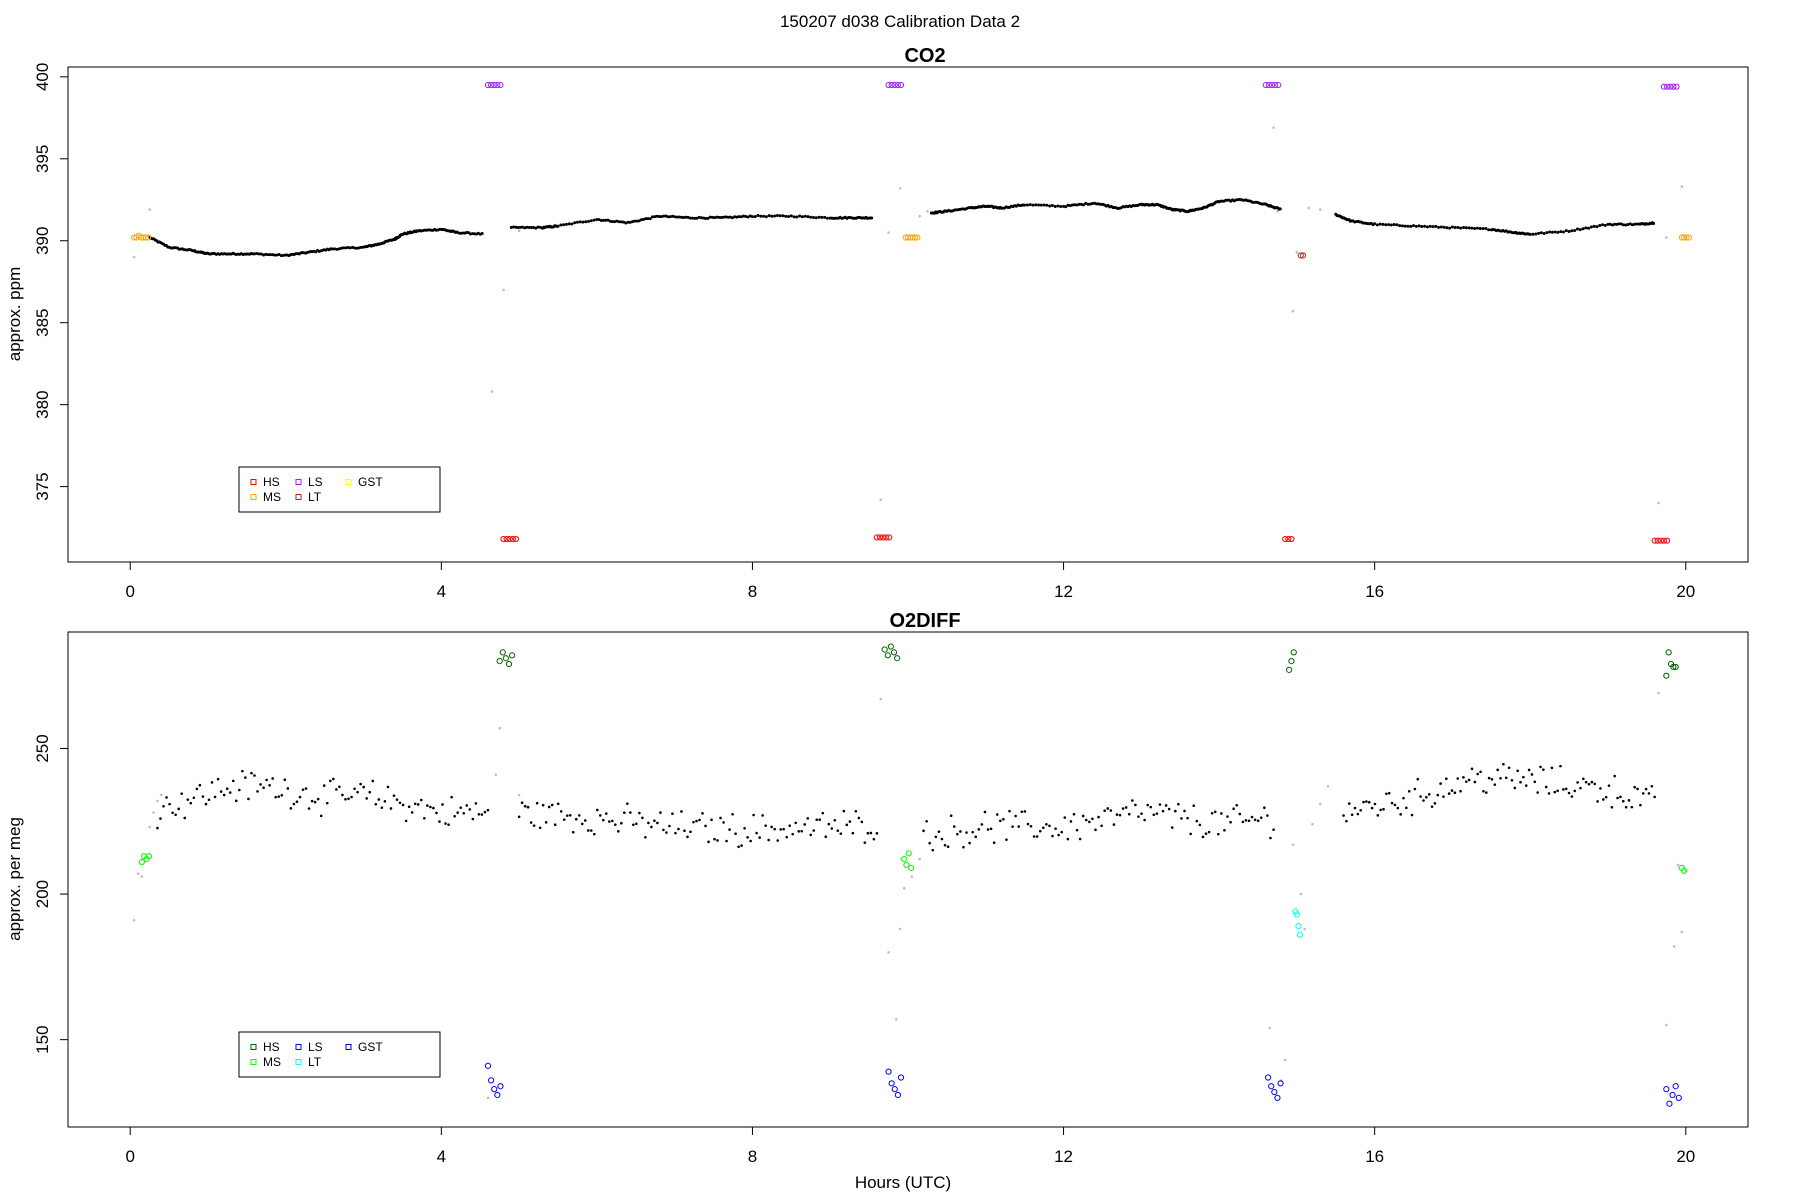 The height and width of the screenshot is (1200, 1800). What do you see at coordinates (315, 497) in the screenshot?
I see `co2-legend-label-lt: LT` at bounding box center [315, 497].